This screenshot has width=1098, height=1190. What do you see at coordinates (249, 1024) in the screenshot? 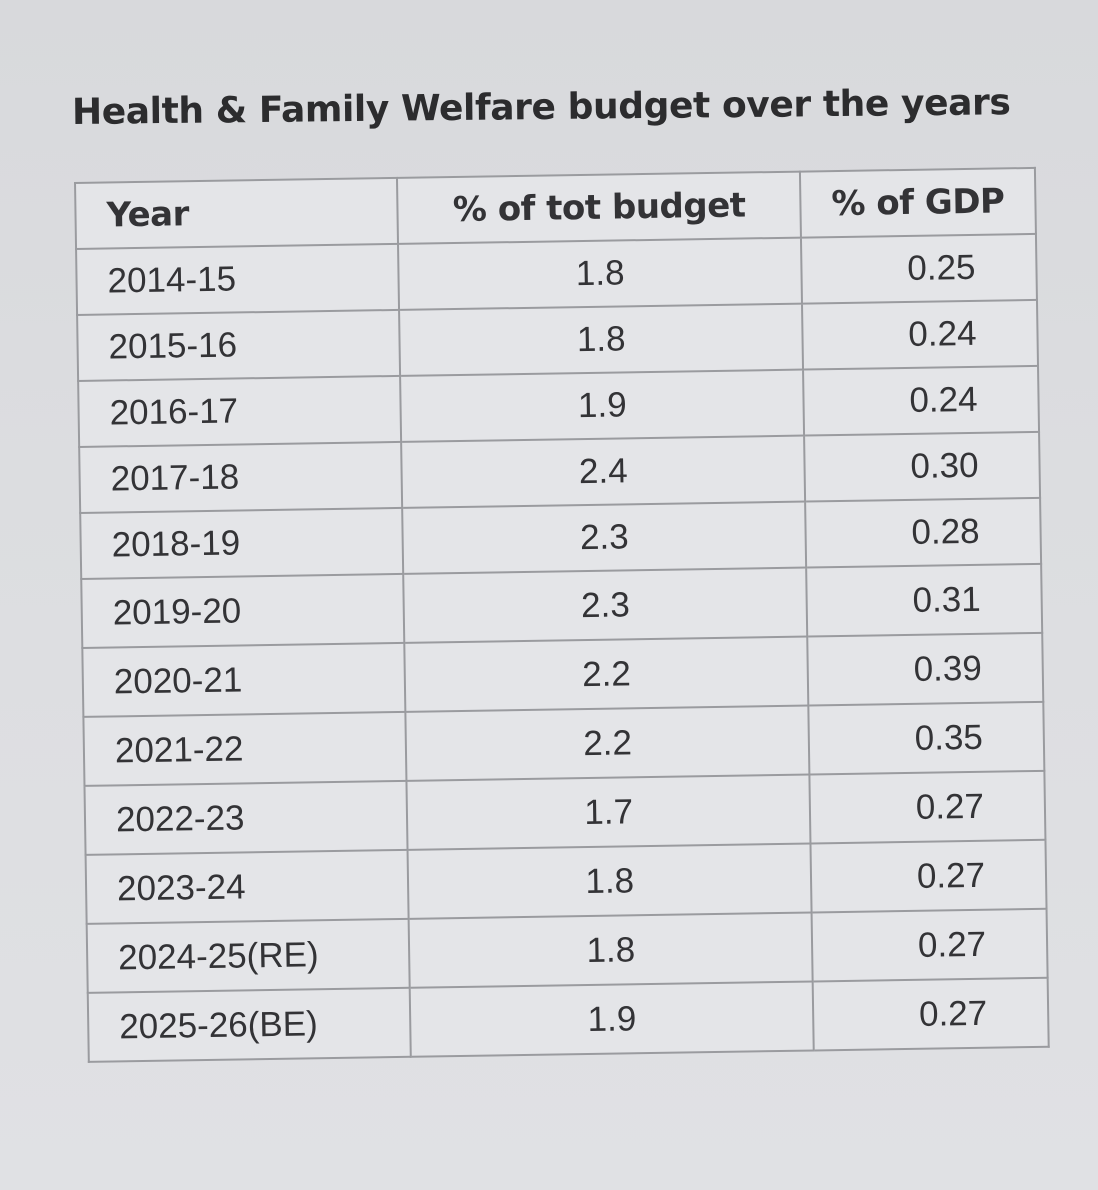
I see `year-cell: 2025-26(BE)` at bounding box center [249, 1024].